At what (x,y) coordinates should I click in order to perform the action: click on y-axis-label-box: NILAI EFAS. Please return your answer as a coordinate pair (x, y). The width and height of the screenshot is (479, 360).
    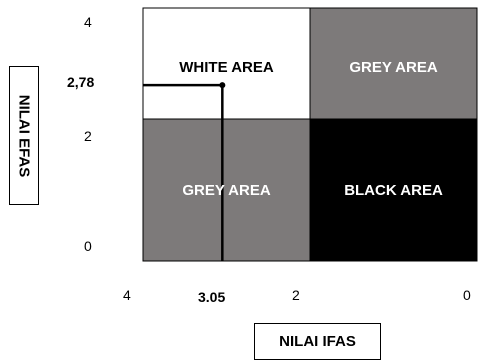
    Looking at the image, I should click on (24, 135).